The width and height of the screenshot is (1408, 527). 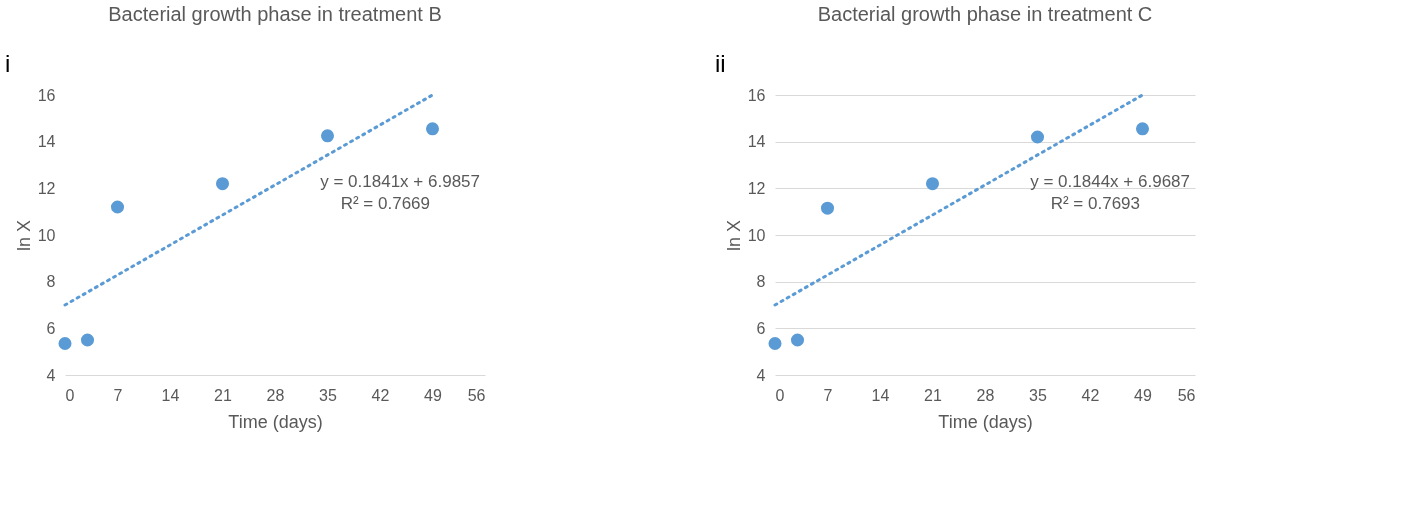 I want to click on annotation: R² = 0.7669, so click(x=385, y=204).